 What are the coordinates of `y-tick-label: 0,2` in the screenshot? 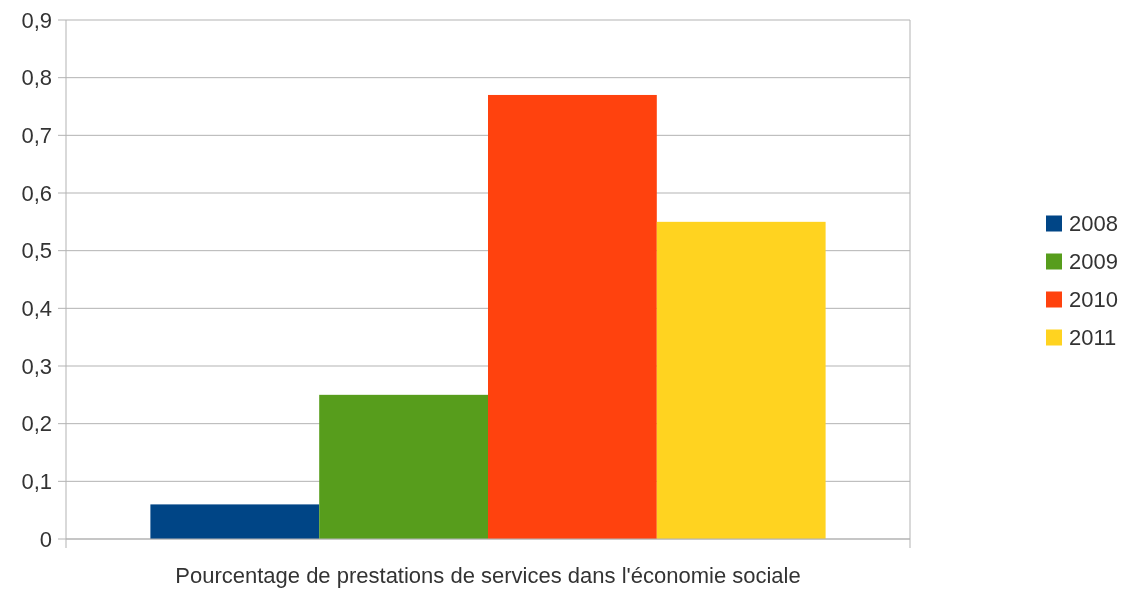 It's located at (36, 424).